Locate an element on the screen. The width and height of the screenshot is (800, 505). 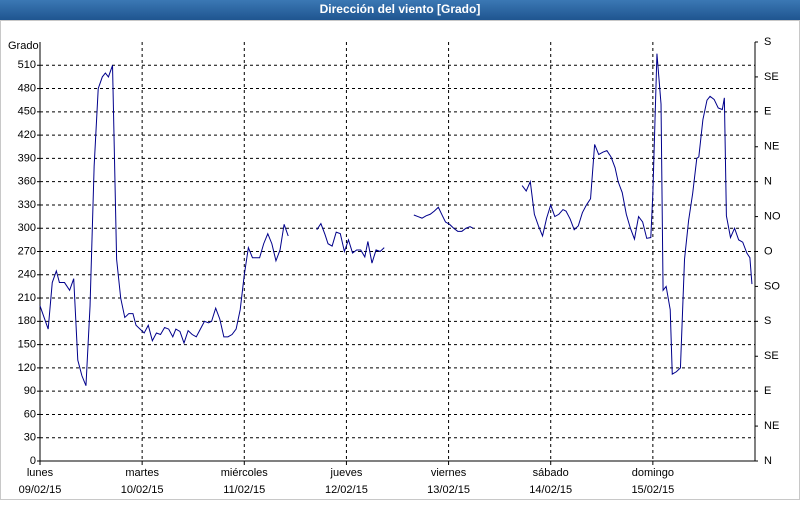
x-tick-date: 12/02/15 is located at coordinates (346, 490).